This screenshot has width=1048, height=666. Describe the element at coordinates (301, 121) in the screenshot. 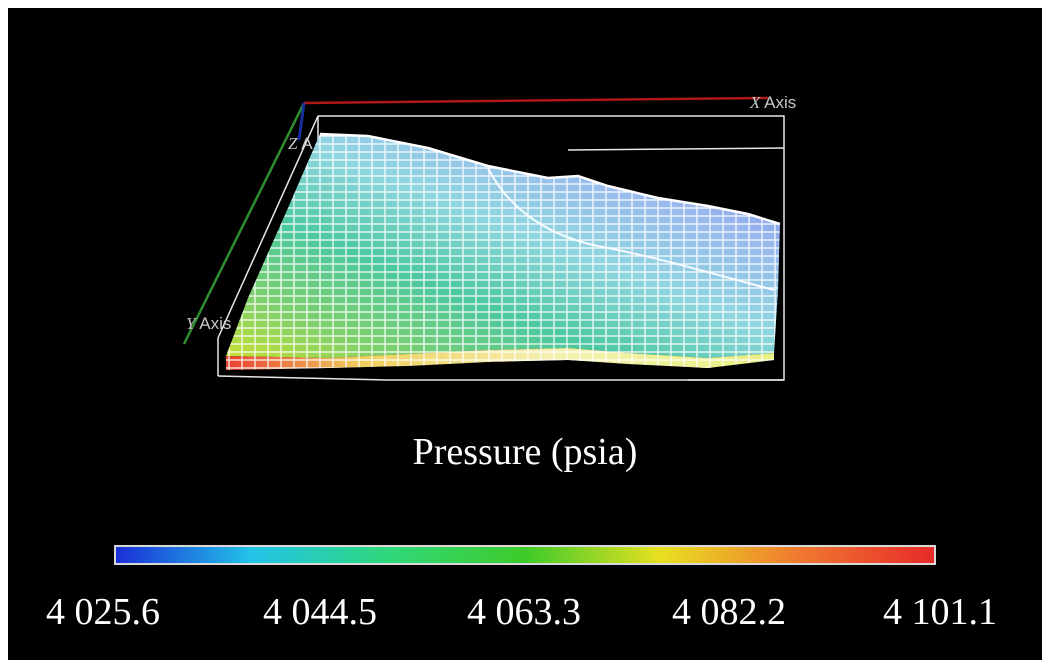

I see `z-axis-line` at that location.